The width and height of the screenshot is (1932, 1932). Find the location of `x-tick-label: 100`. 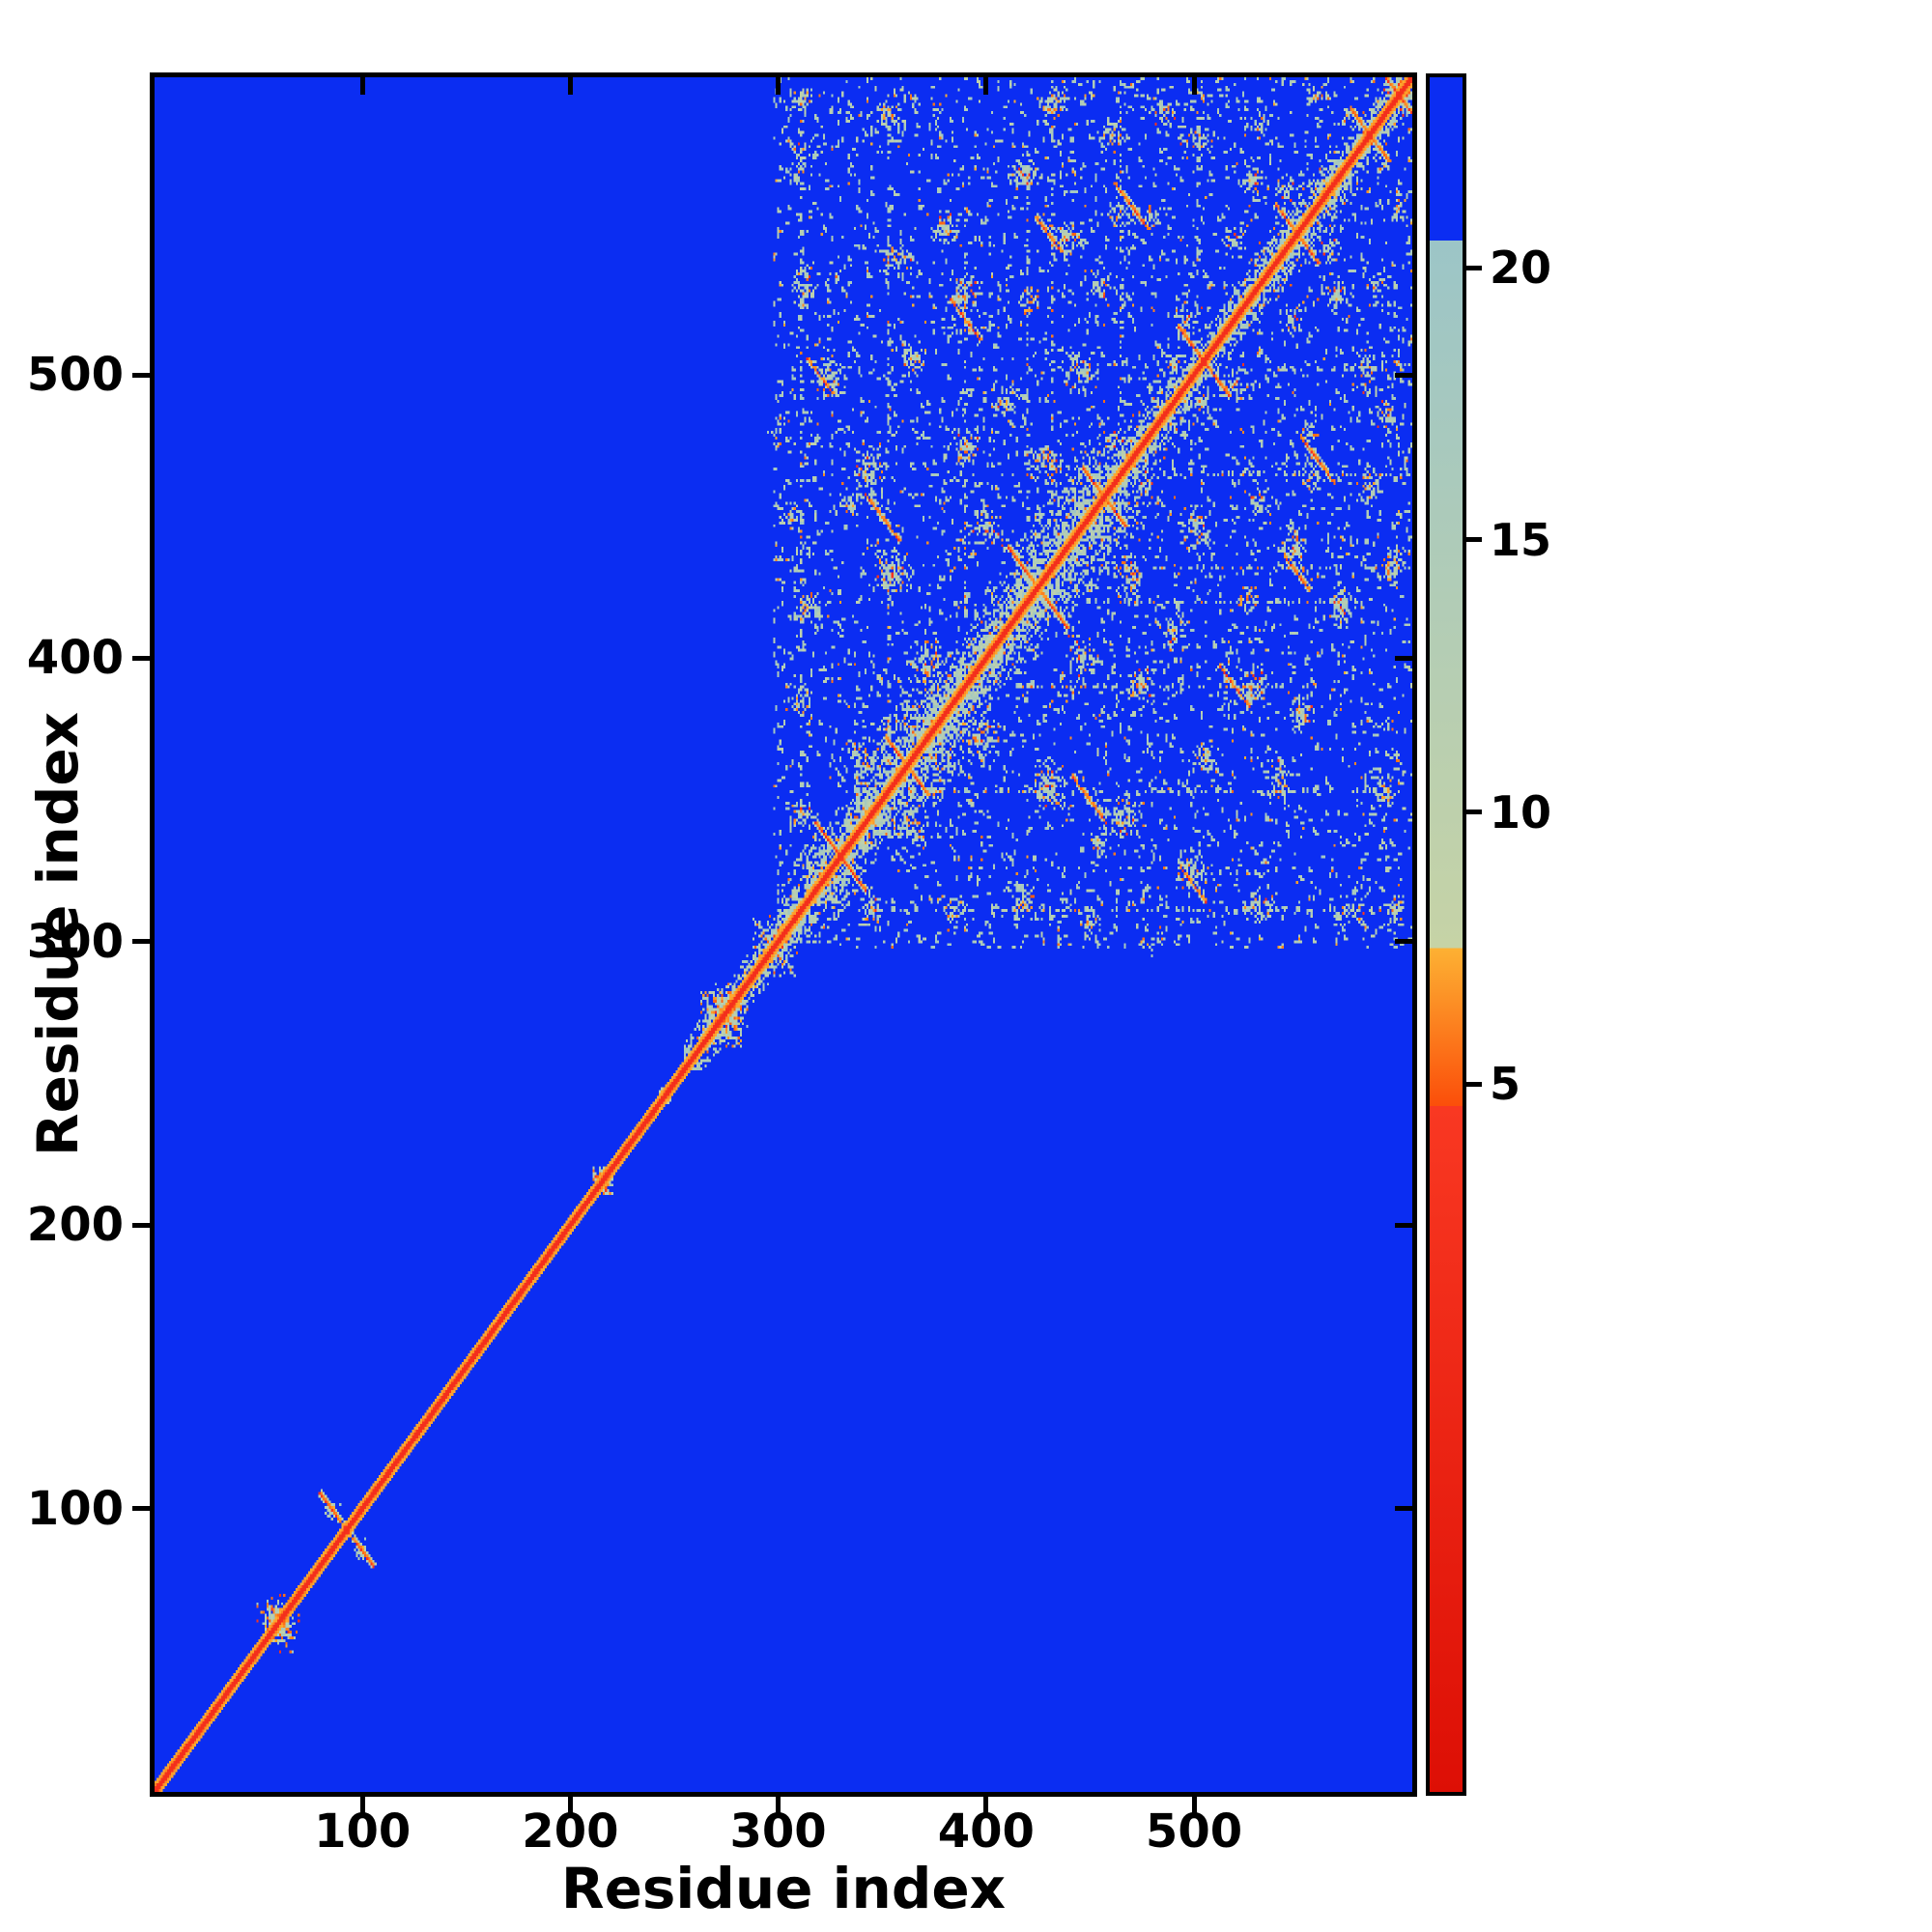

x-tick-label: 100 is located at coordinates (363, 1831).